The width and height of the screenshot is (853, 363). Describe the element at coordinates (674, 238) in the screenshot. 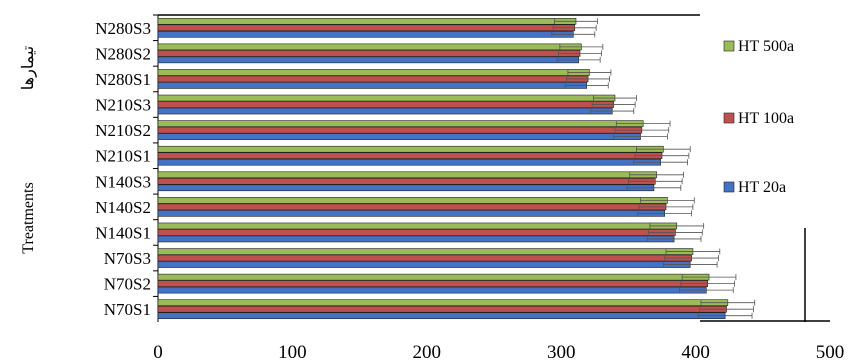

I see `error-bar-ht-20a-n140s1` at that location.